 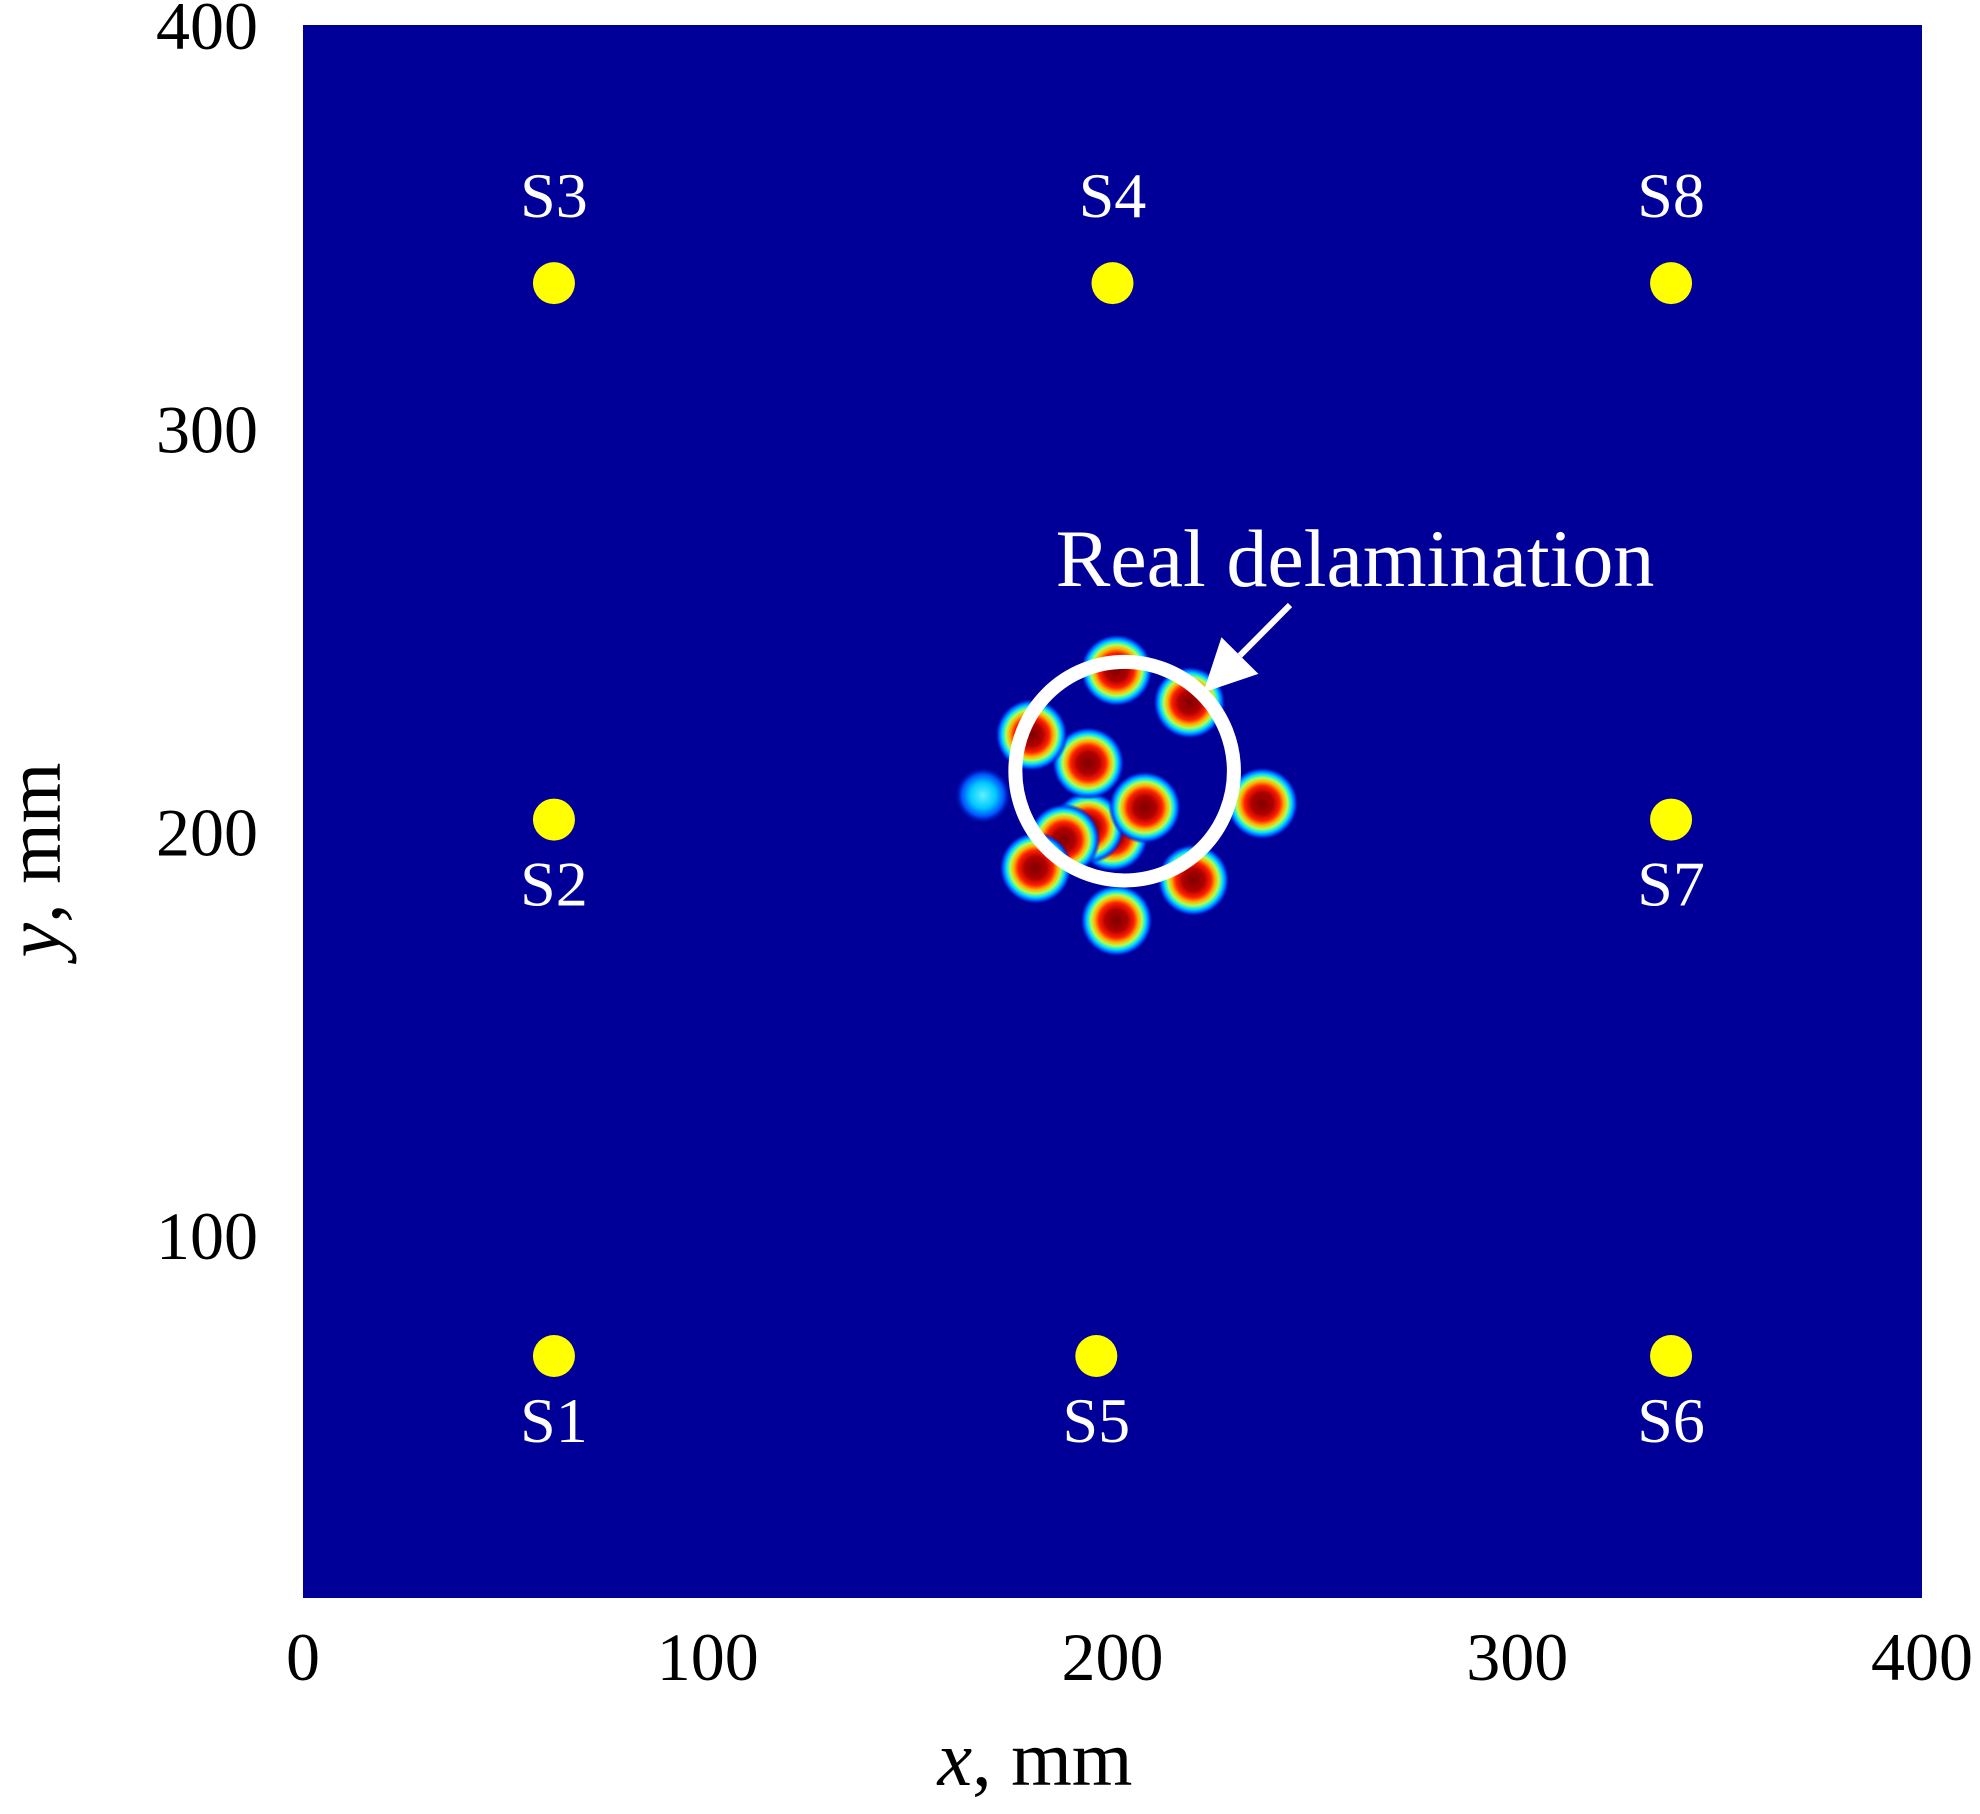 What do you see at coordinates (1097, 1420) in the screenshot?
I see `sensor-label: S5` at bounding box center [1097, 1420].